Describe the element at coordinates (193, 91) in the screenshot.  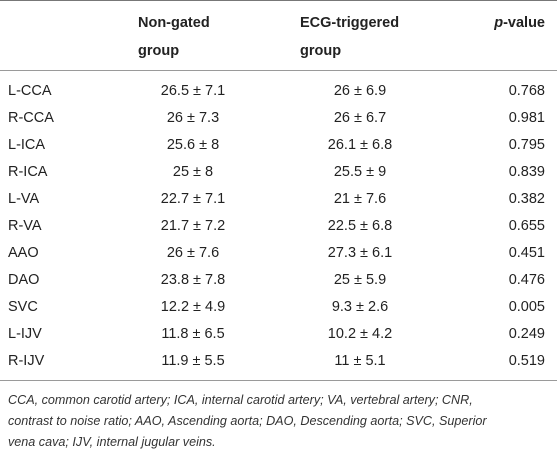
I see `row-non-gated-value: 26.5 ± 7.1` at that location.